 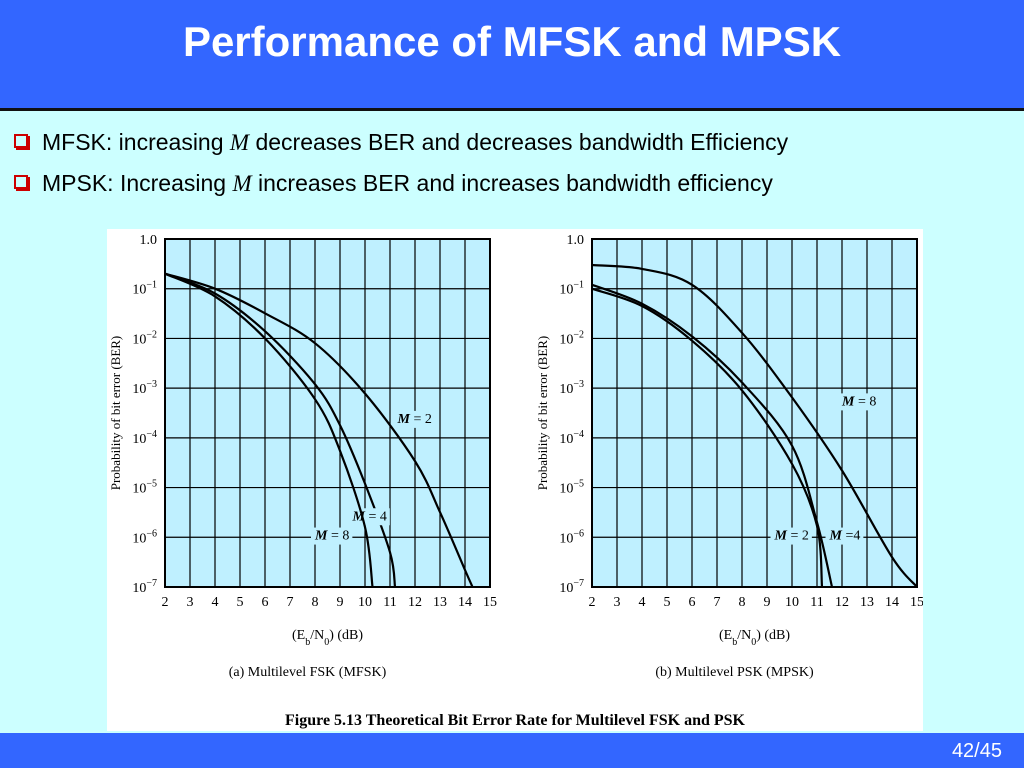 What do you see at coordinates (338, 536) in the screenshot?
I see `series-label-value: = 8` at bounding box center [338, 536].